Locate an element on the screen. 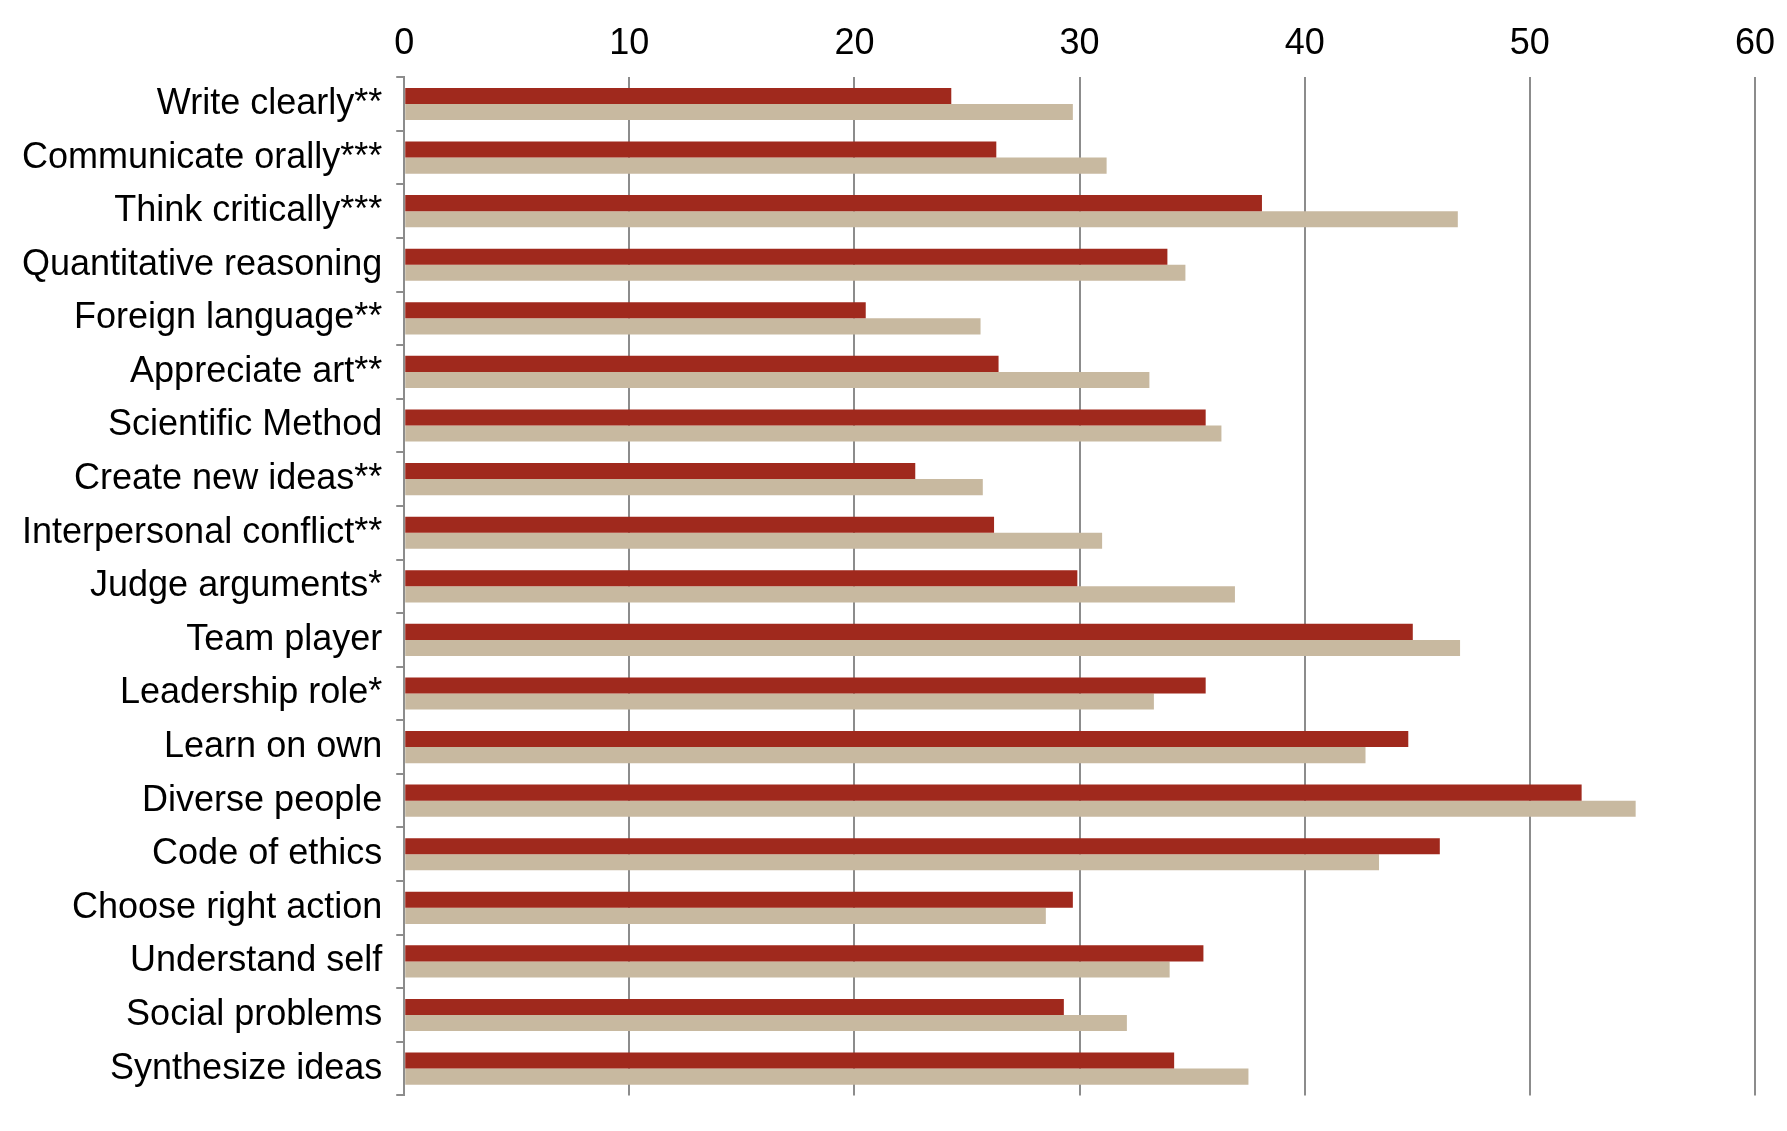 Image resolution: width=1787 pixels, height=1131 pixels. y-tick-label: Scientific Method is located at coordinates (245, 423).